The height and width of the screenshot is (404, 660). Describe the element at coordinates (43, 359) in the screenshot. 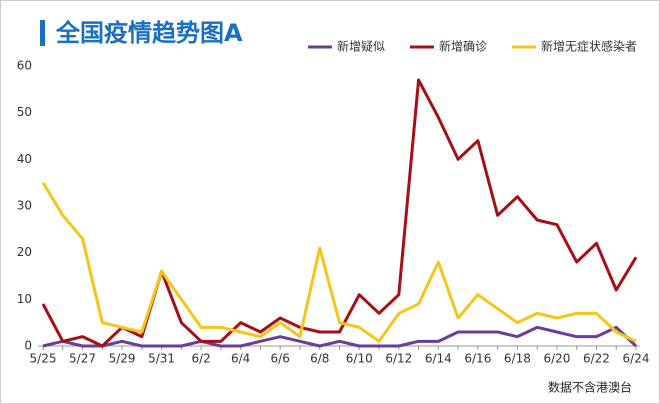

I see `x-tick-label: 5/25` at that location.